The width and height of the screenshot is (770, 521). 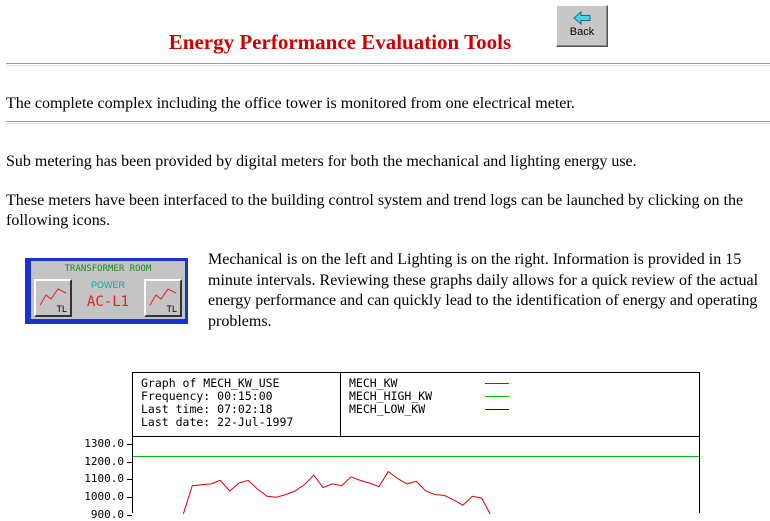 What do you see at coordinates (524, 396) in the screenshot?
I see `legend-item: MECH_HIGH_KW` at bounding box center [524, 396].